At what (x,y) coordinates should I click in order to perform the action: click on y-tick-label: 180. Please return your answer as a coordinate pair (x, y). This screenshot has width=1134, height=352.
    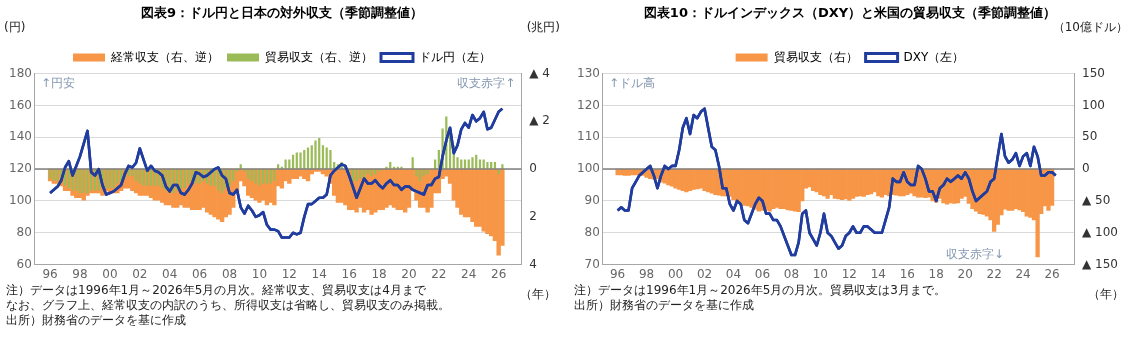
    Looking at the image, I should click on (20, 72).